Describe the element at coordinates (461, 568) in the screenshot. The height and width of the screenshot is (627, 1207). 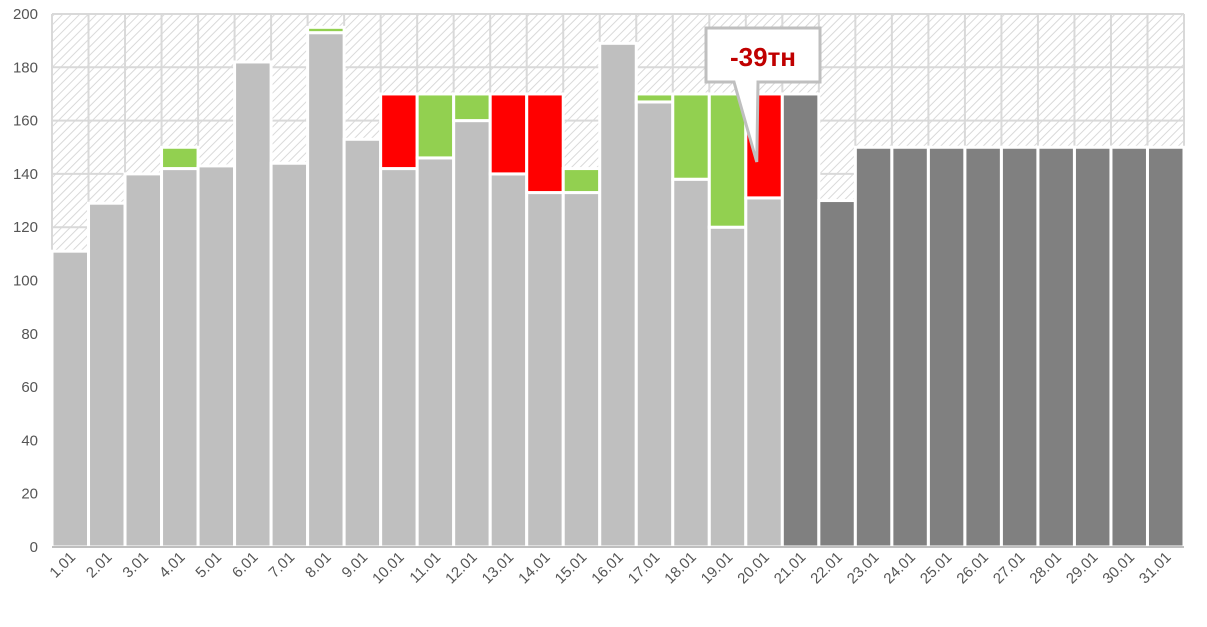
I see `x-tick-label-12.01: 12.01` at that location.